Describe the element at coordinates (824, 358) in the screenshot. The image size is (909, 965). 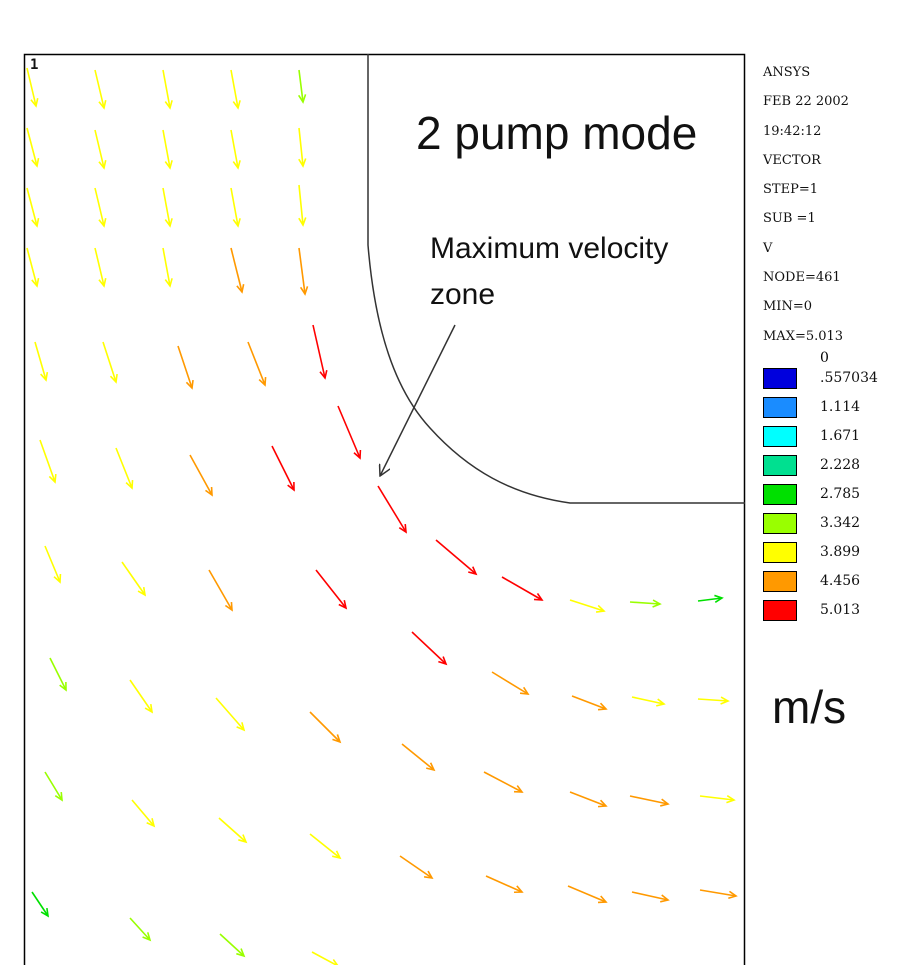
I see `legend-min-value: 0` at that location.